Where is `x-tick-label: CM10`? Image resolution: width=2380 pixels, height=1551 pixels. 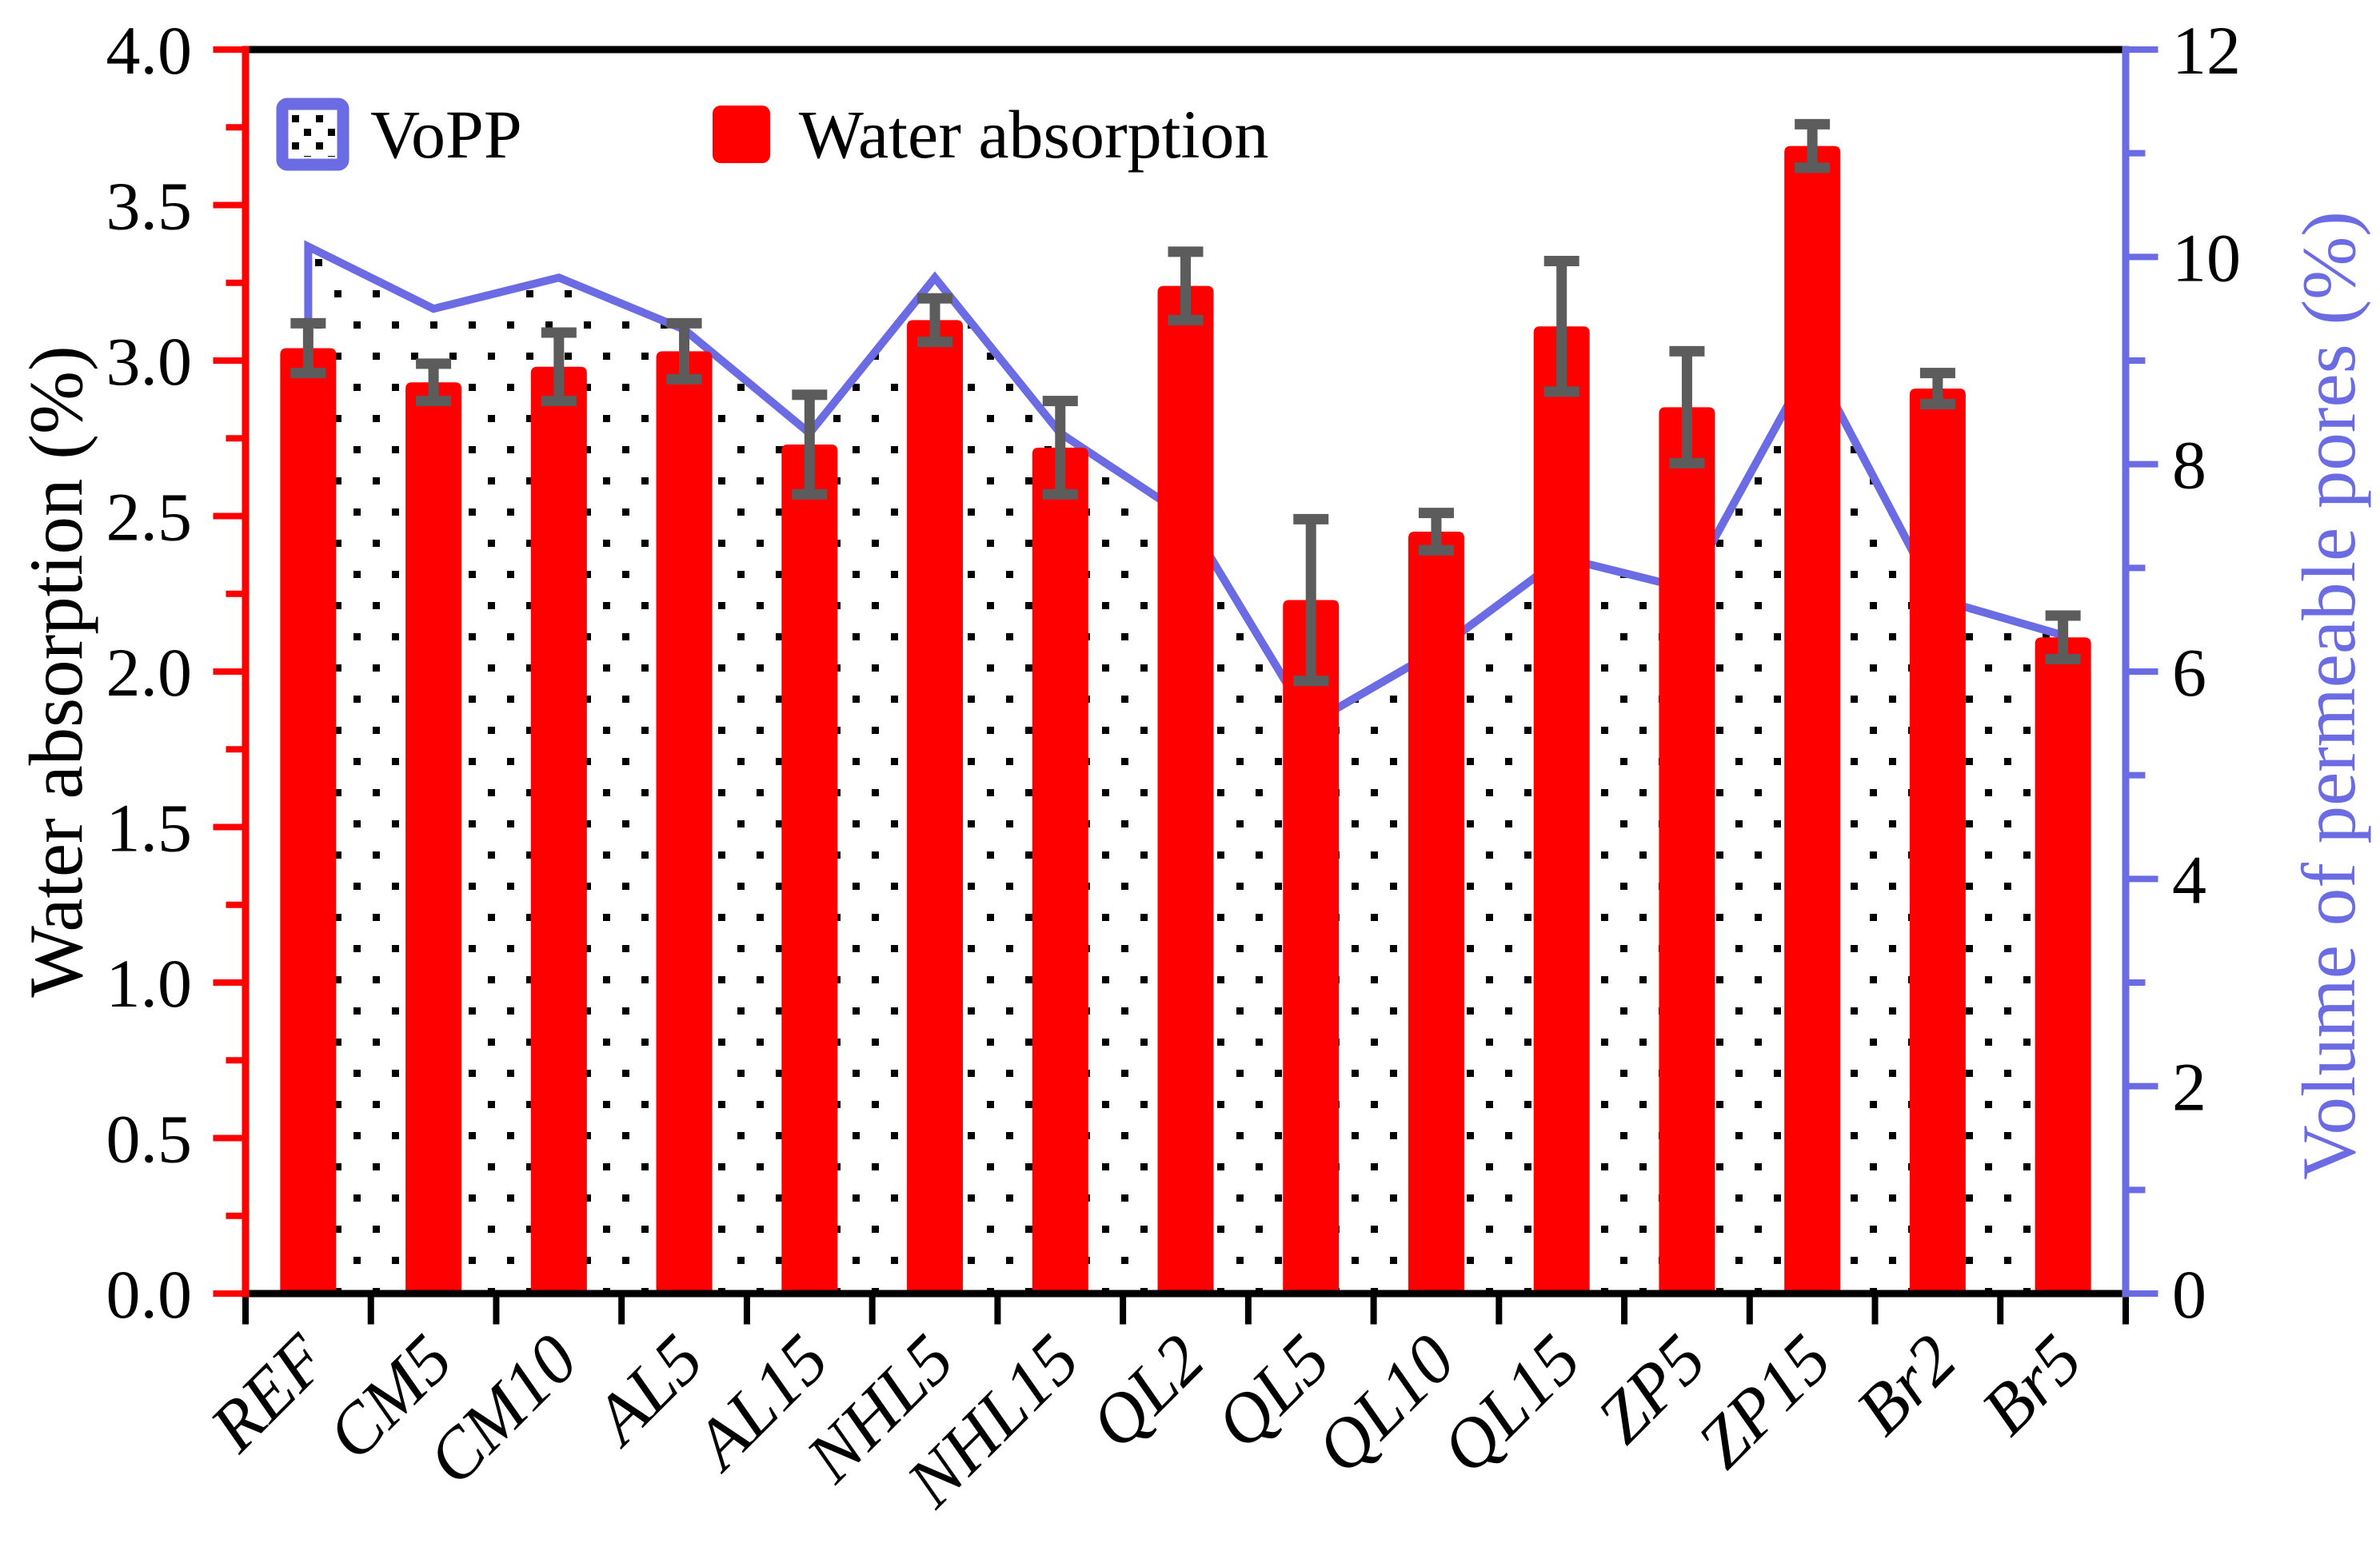 x-tick-label: CM10 is located at coordinates (503, 1411).